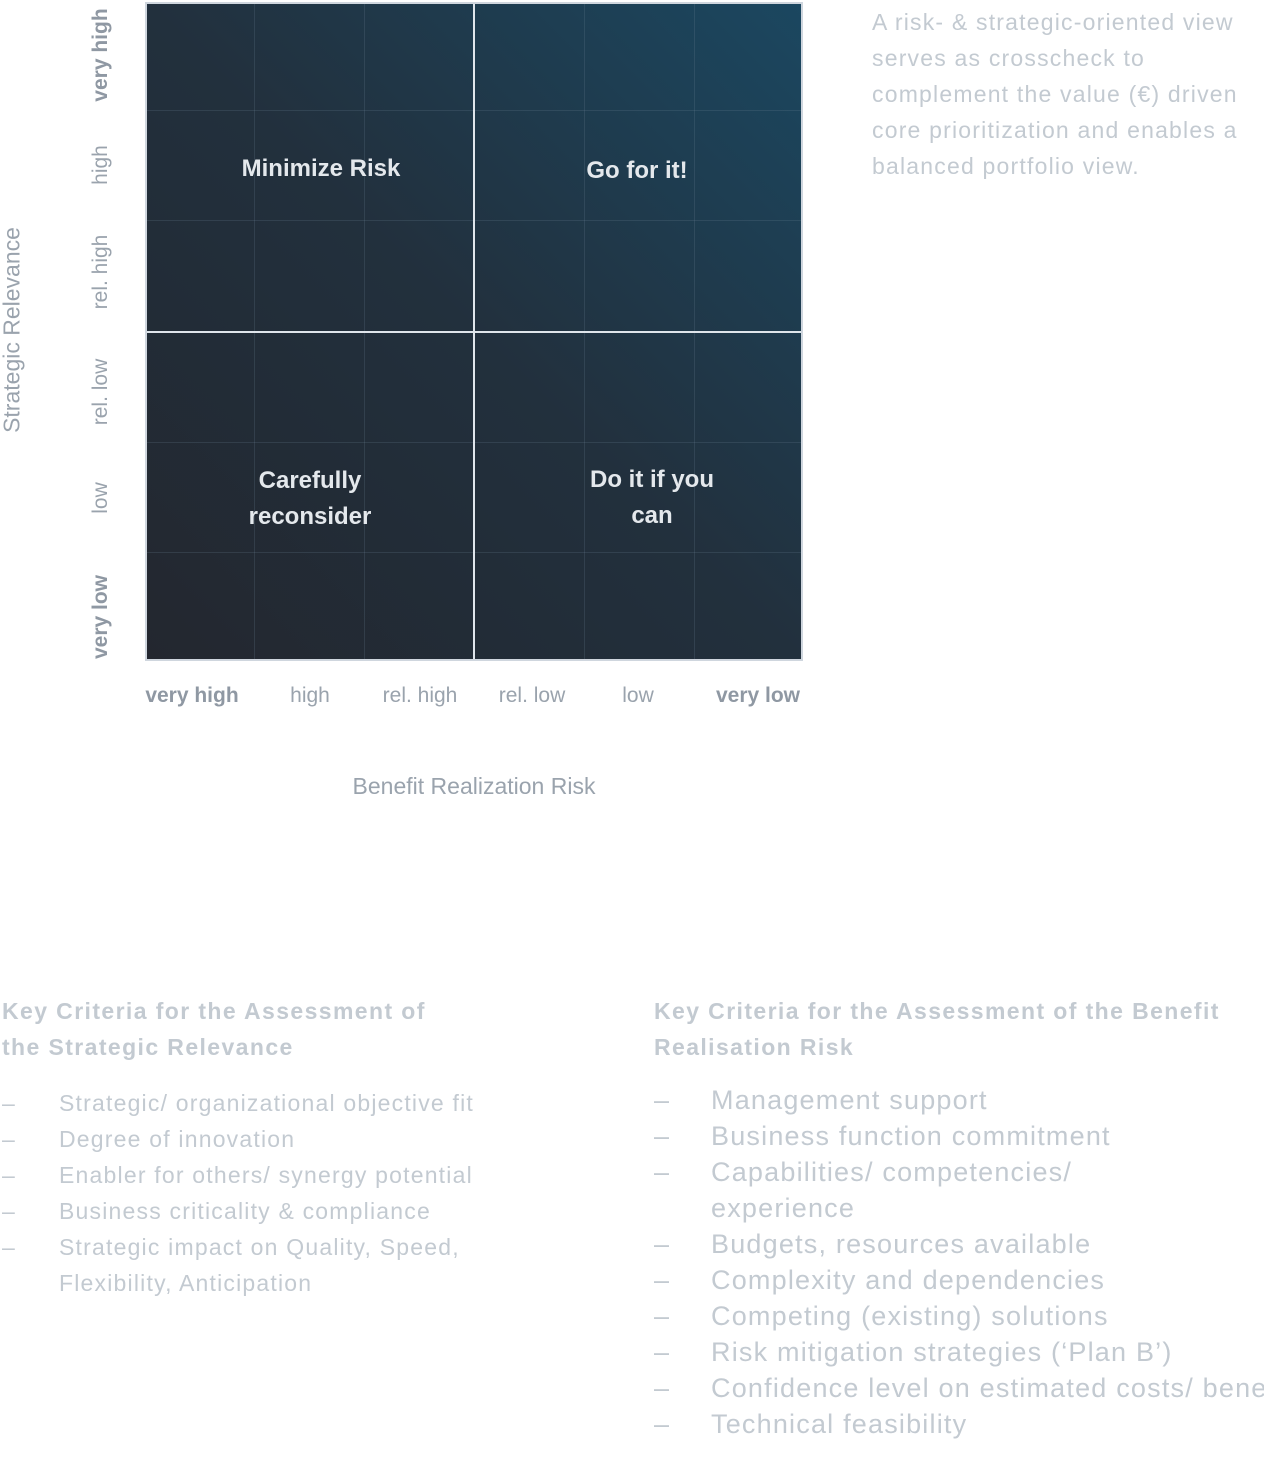 Image resolution: width=1264 pixels, height=1478 pixels. Describe the element at coordinates (310, 695) in the screenshot. I see `x-tick-label: high` at that location.